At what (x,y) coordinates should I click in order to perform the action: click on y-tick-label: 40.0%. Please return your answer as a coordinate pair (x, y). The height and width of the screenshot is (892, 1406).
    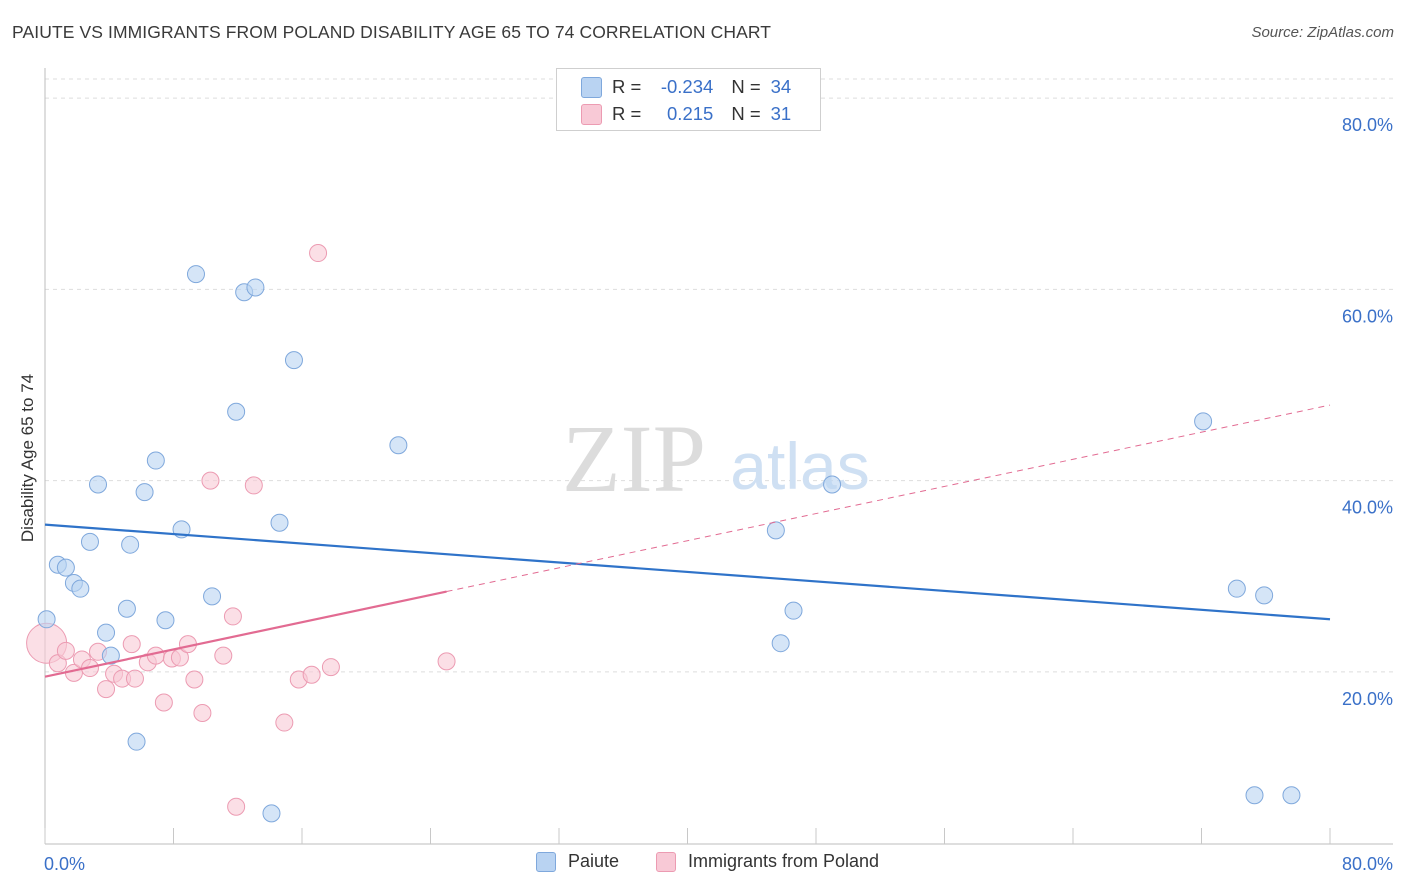
    Looking at the image, I should click on (1367, 508).